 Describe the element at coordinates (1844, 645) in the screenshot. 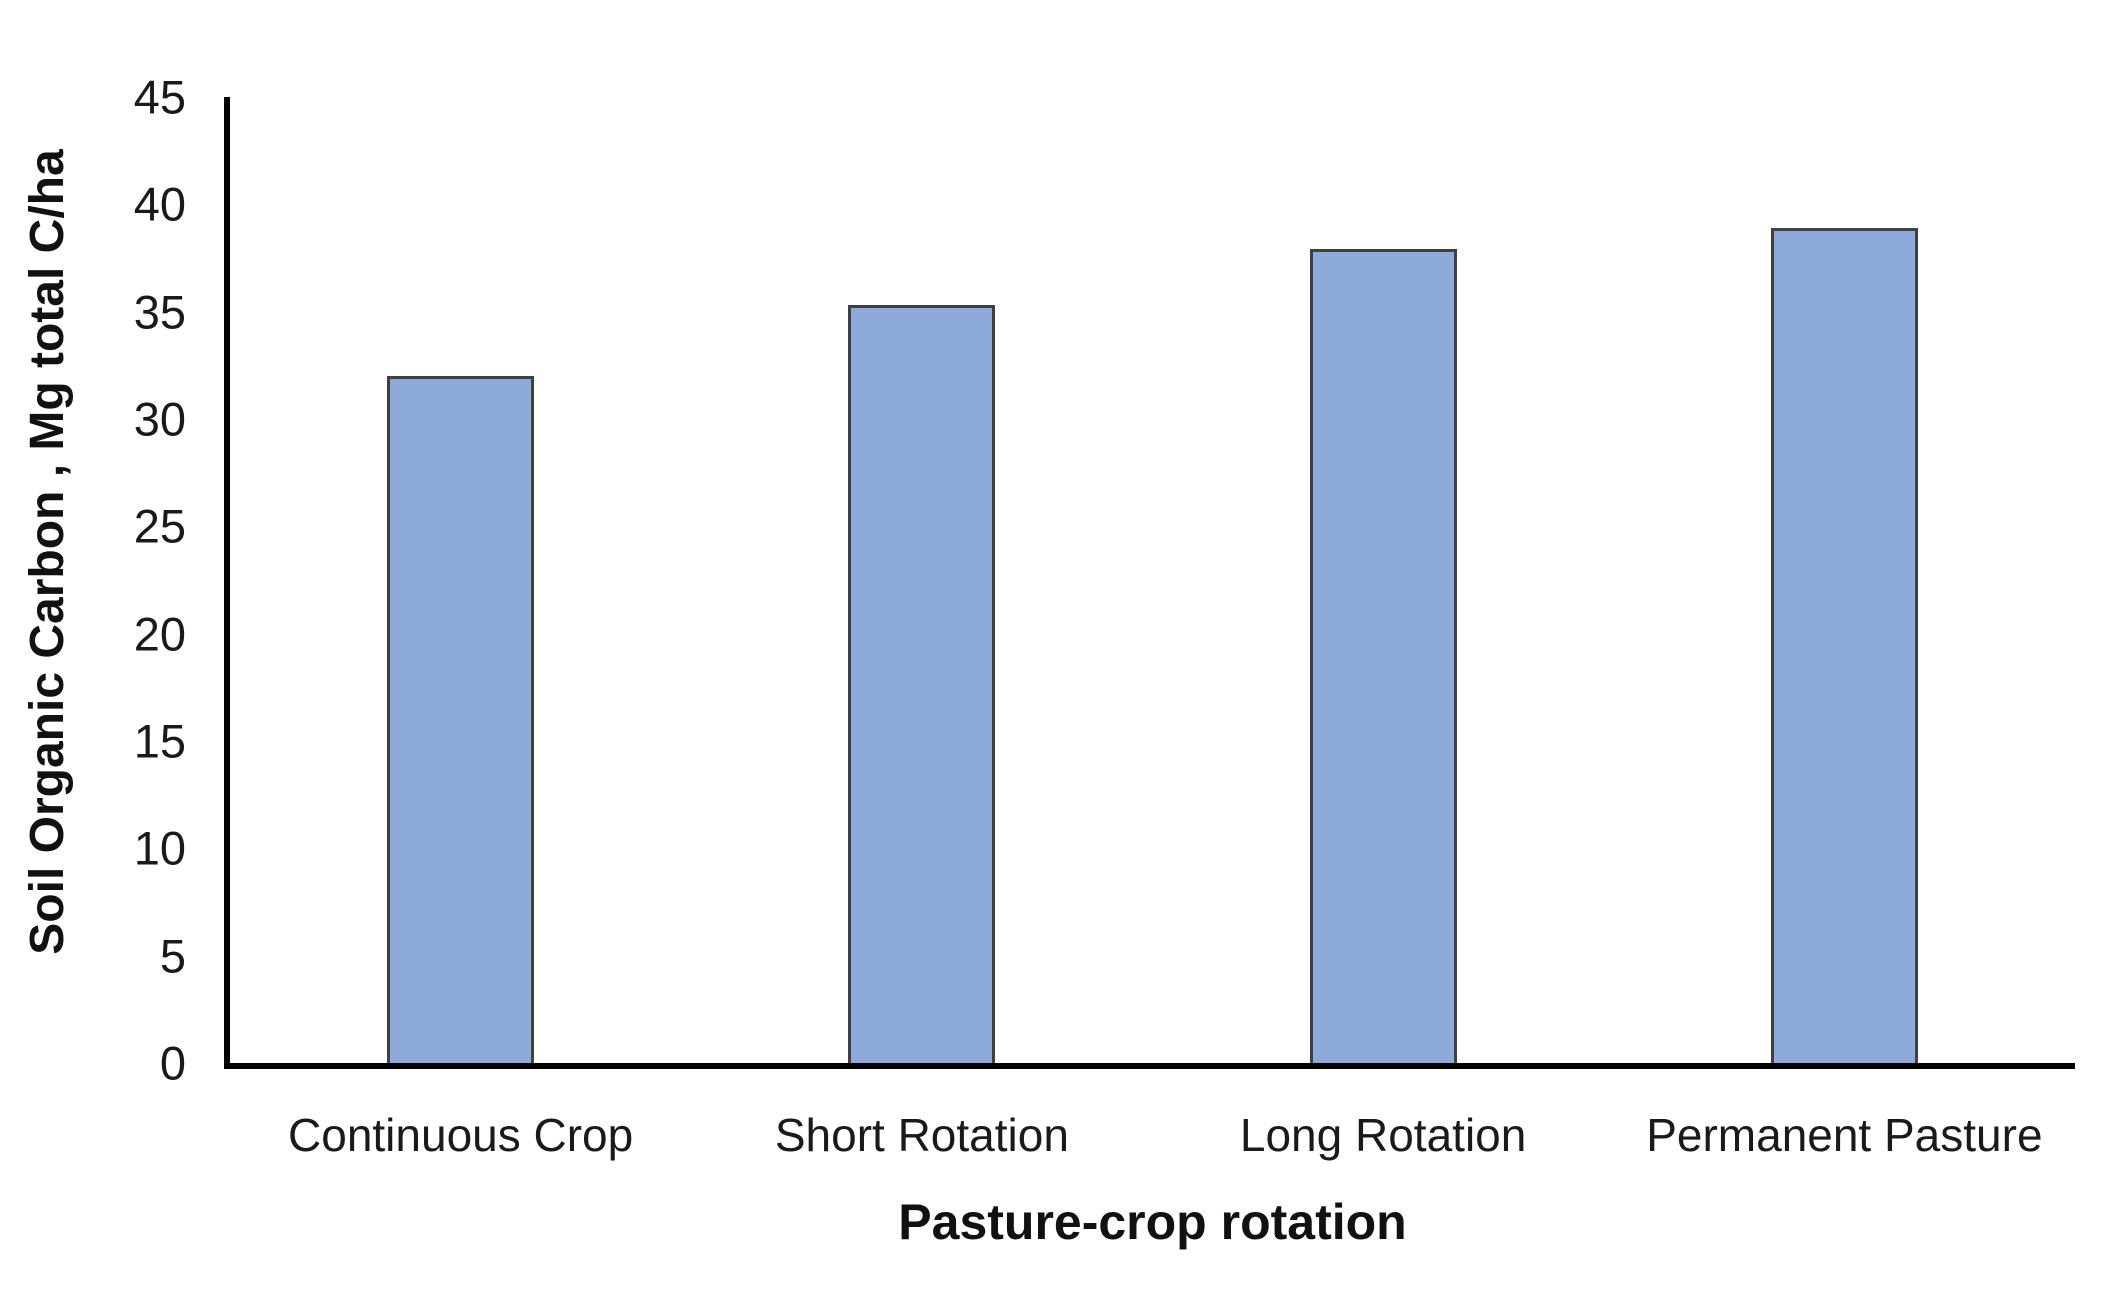

I see `bar-permanent-pasture` at that location.